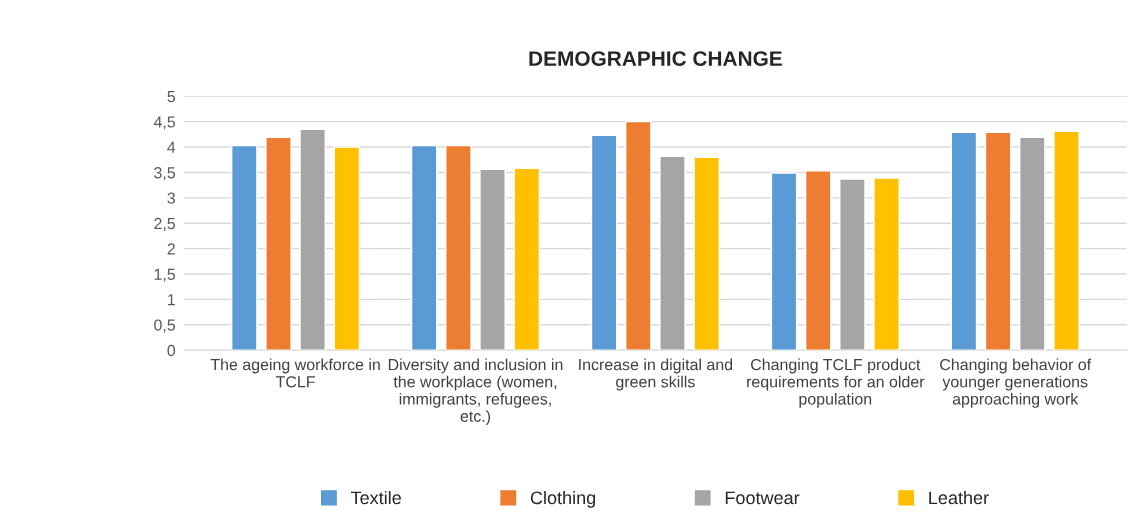 This screenshot has height=529, width=1129. What do you see at coordinates (165, 174) in the screenshot?
I see `y-tick-label: 3,5` at bounding box center [165, 174].